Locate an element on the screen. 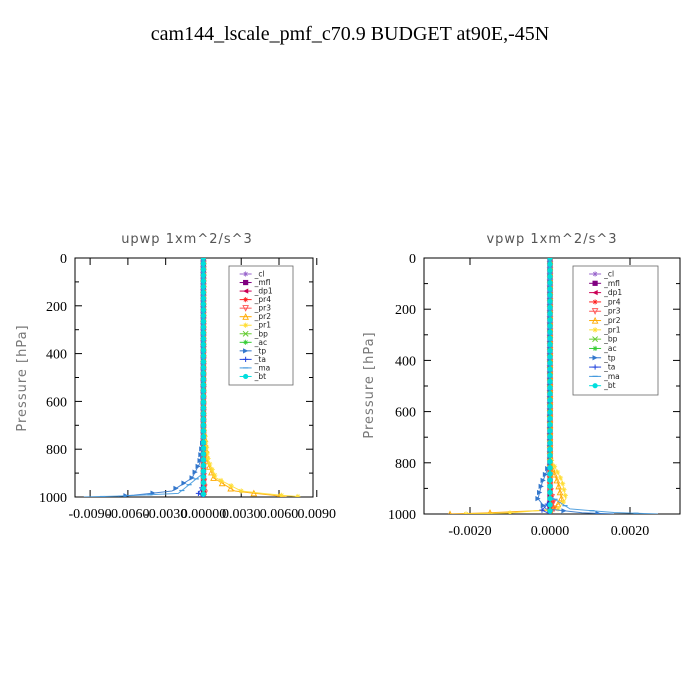 Image resolution: width=700 pixels, height=700 pixels. vpwp-y-tick-label: 800 is located at coordinates (405, 464).